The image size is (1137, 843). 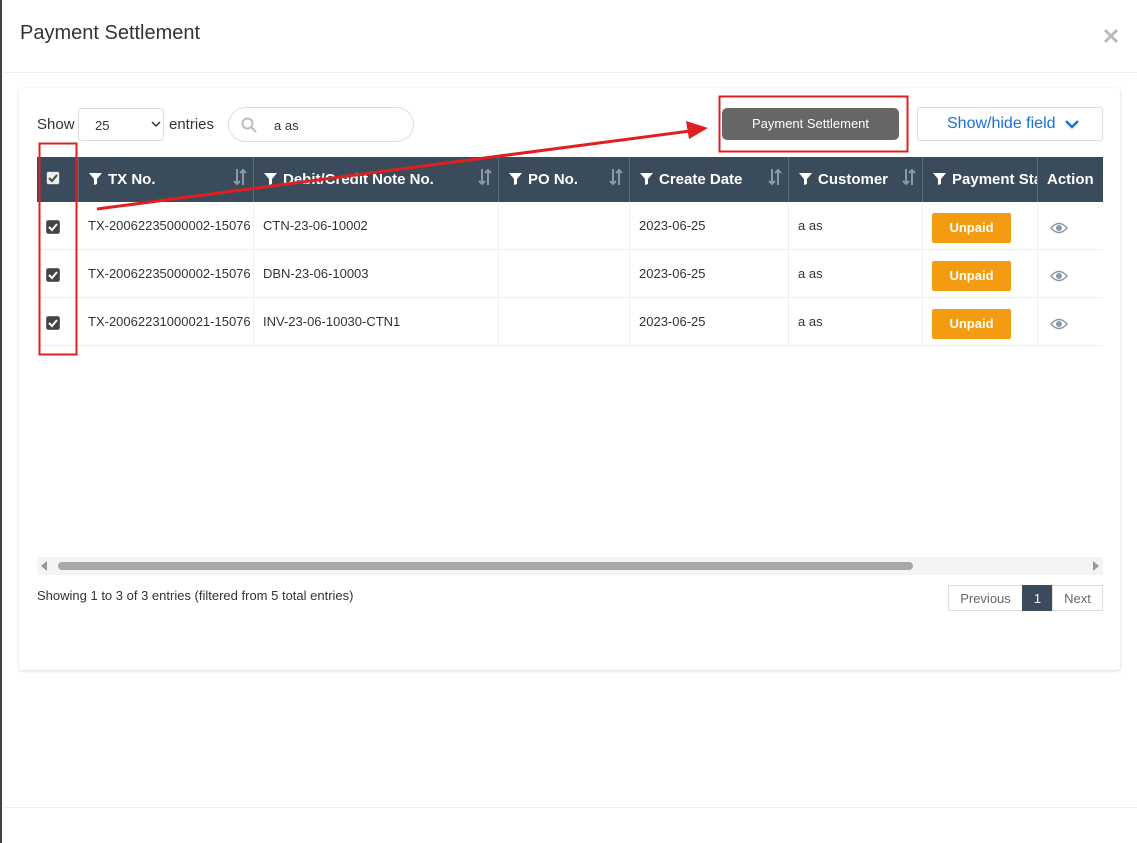 What do you see at coordinates (1037, 598) in the screenshot?
I see `current-page: 1` at bounding box center [1037, 598].